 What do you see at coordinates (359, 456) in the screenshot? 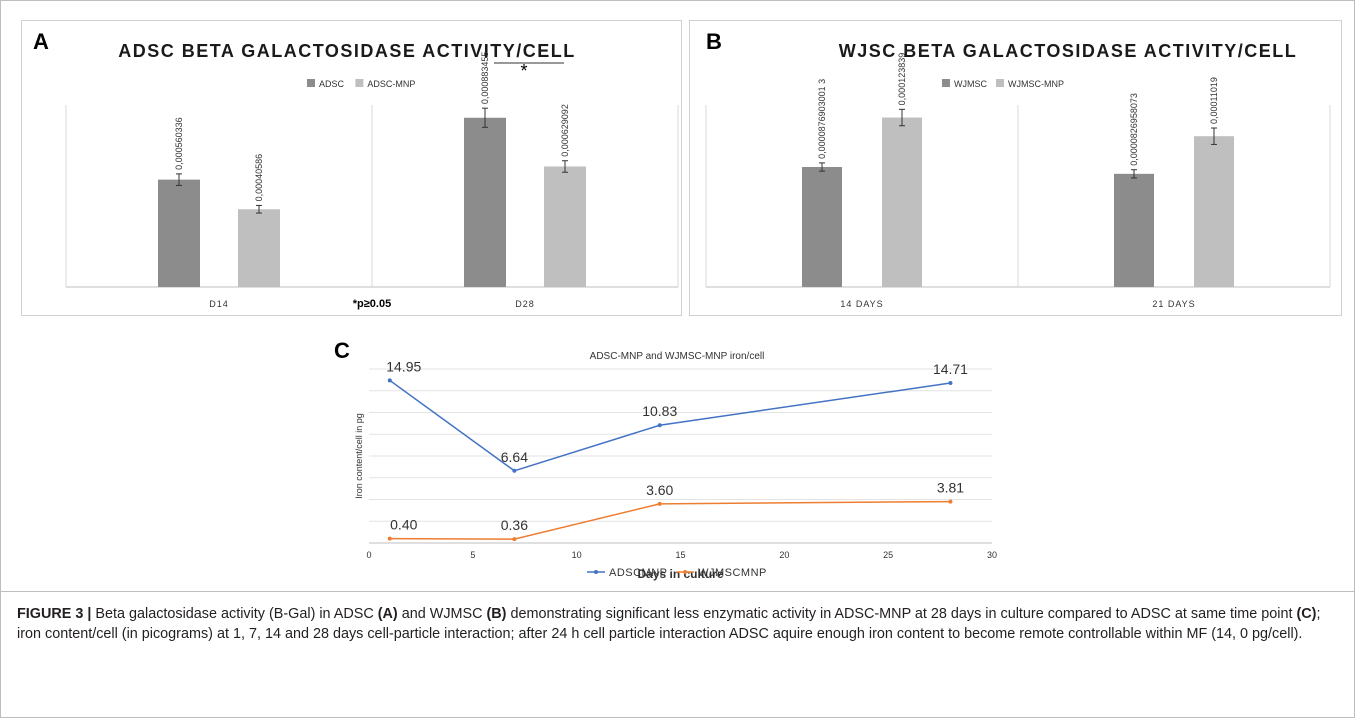
I see `y-axis-title: Iron content/cell in pg` at bounding box center [359, 456].